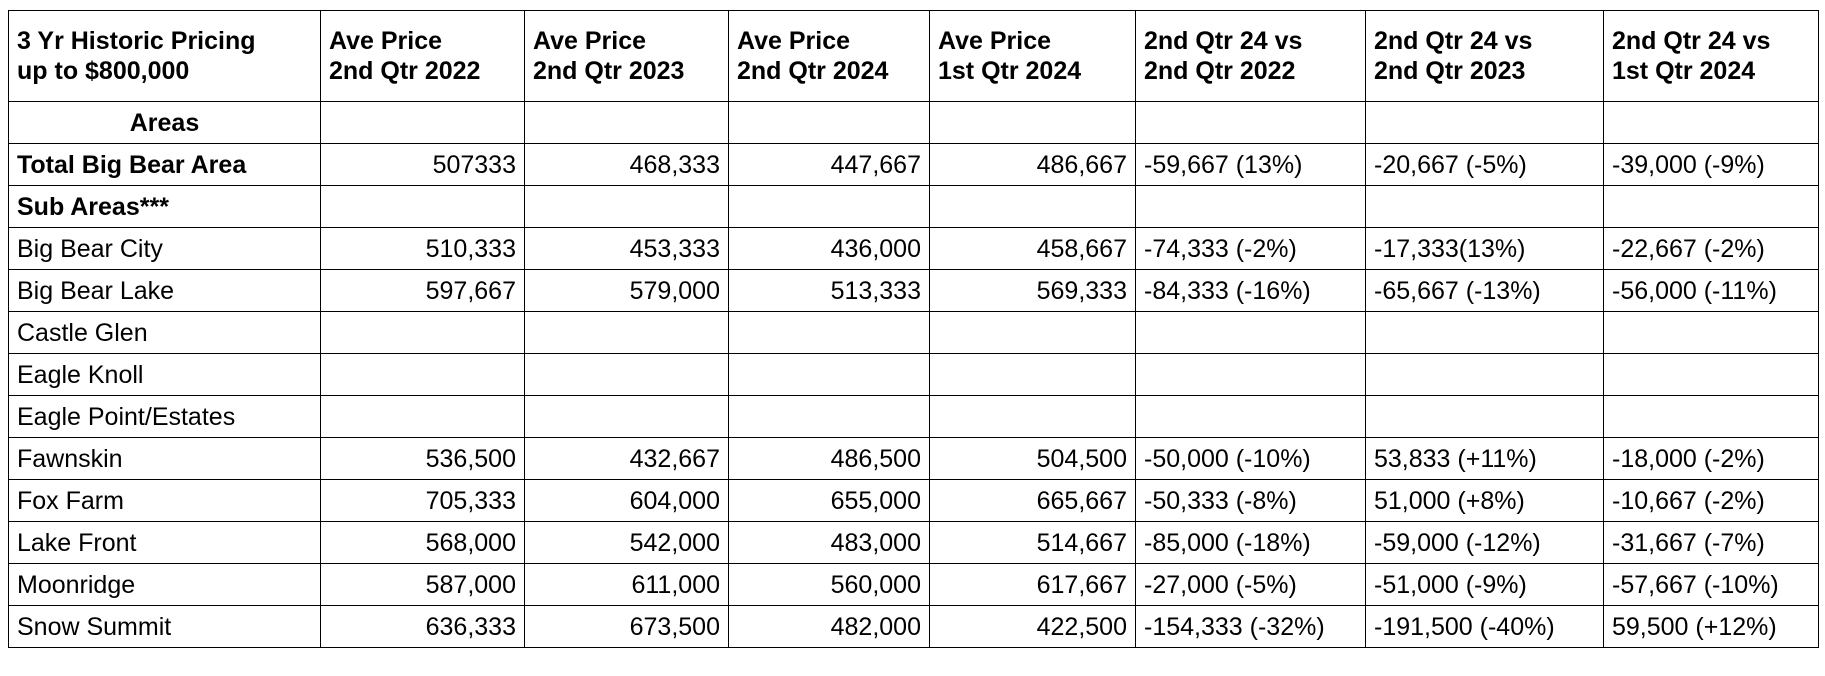  What do you see at coordinates (1250, 626) in the screenshot?
I see `change-cell: -154,333 (-32%)` at bounding box center [1250, 626].